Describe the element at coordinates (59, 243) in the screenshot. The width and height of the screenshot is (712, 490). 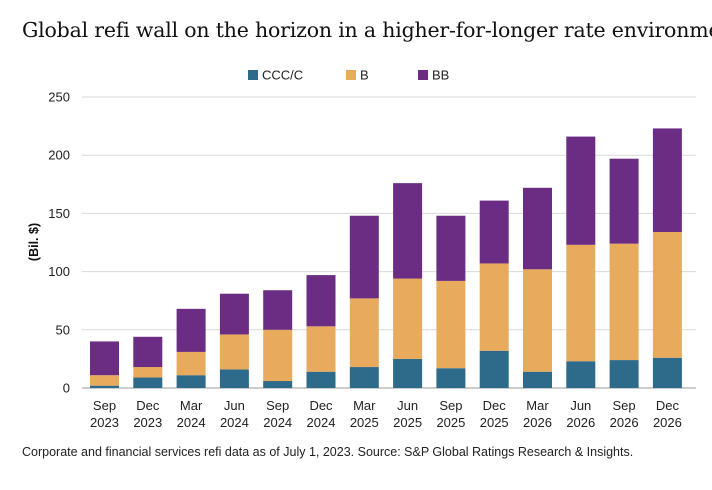
I see `y-axis-ticks: 0 50 100 150 200 250` at that location.